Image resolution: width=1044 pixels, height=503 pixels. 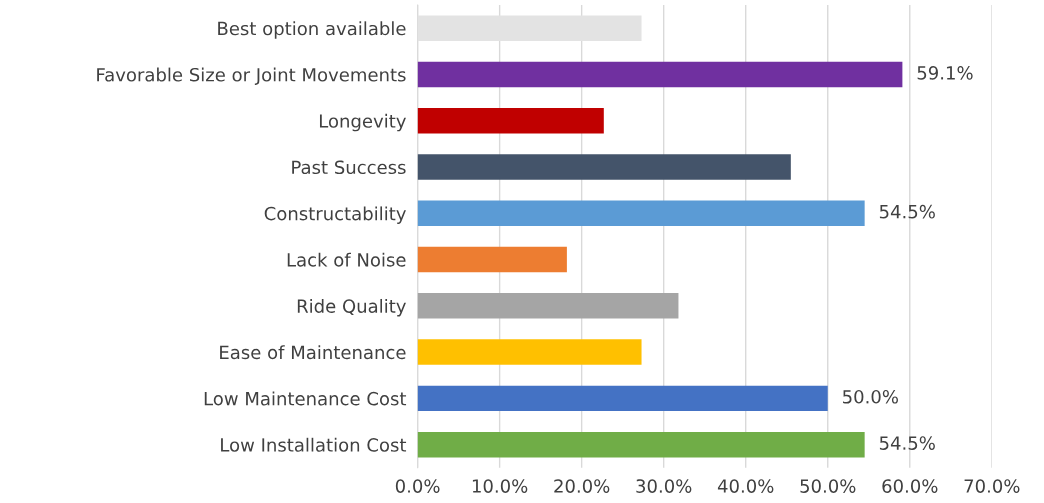 I want to click on y-tick-label: Favorable Size or Joint Movements, so click(x=251, y=76).